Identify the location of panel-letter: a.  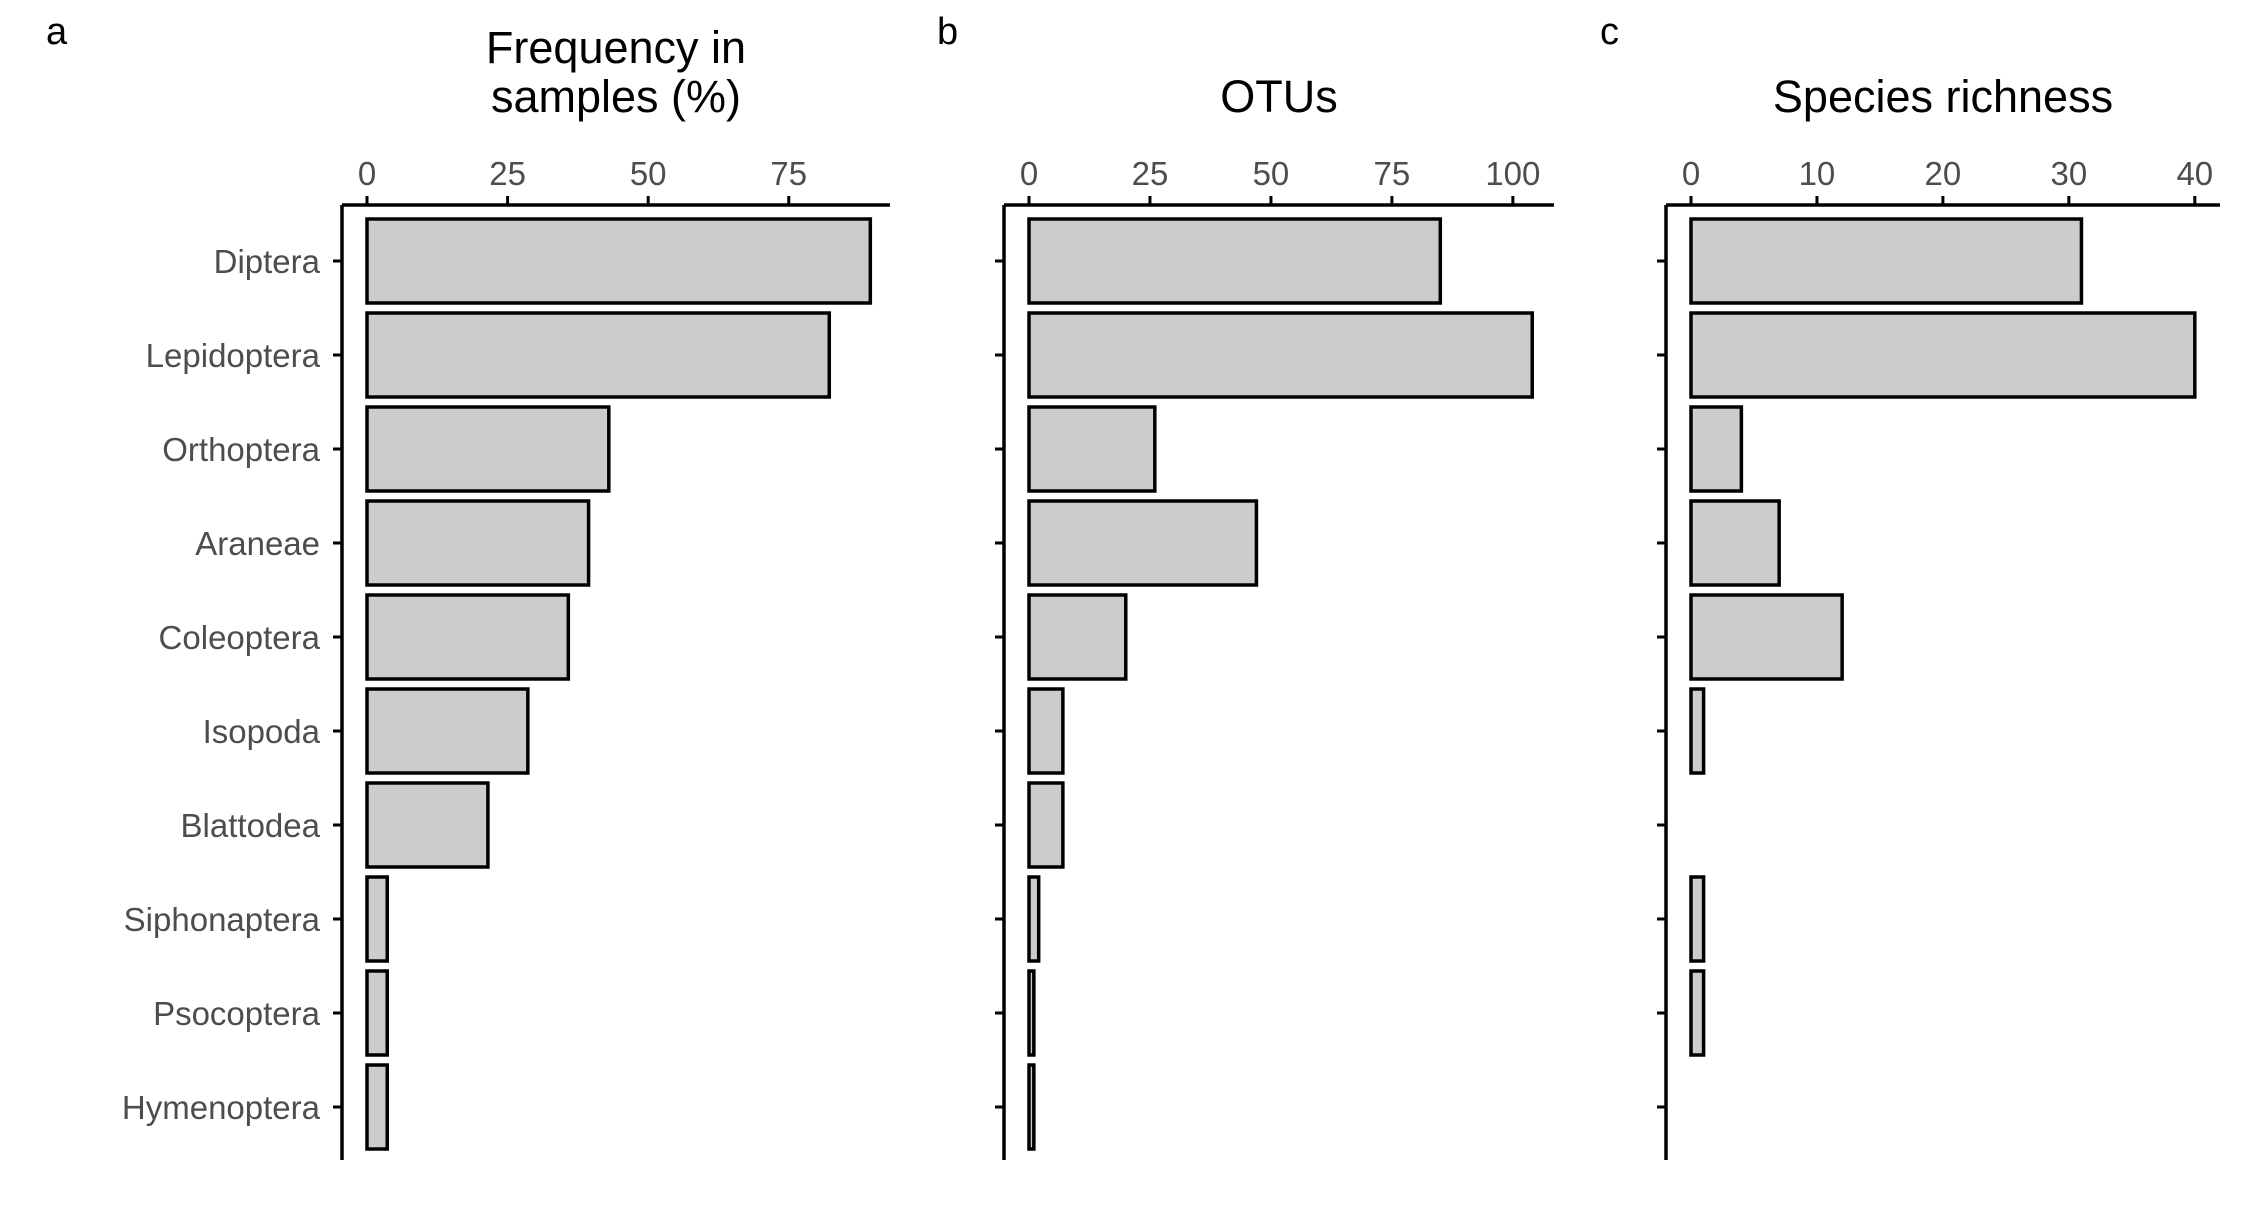
(57, 32).